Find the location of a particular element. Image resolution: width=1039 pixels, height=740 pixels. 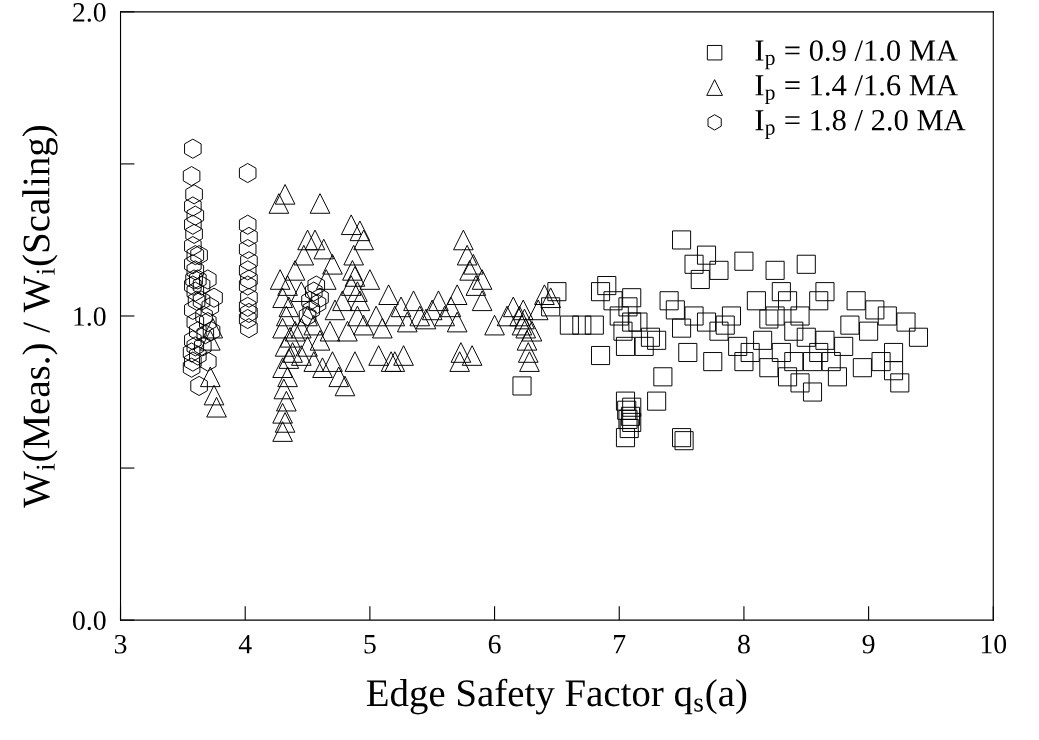

y-axis-title: W$_{i}$(Meas.) / W$_{i}$(Scaling) is located at coordinates (40, 317).